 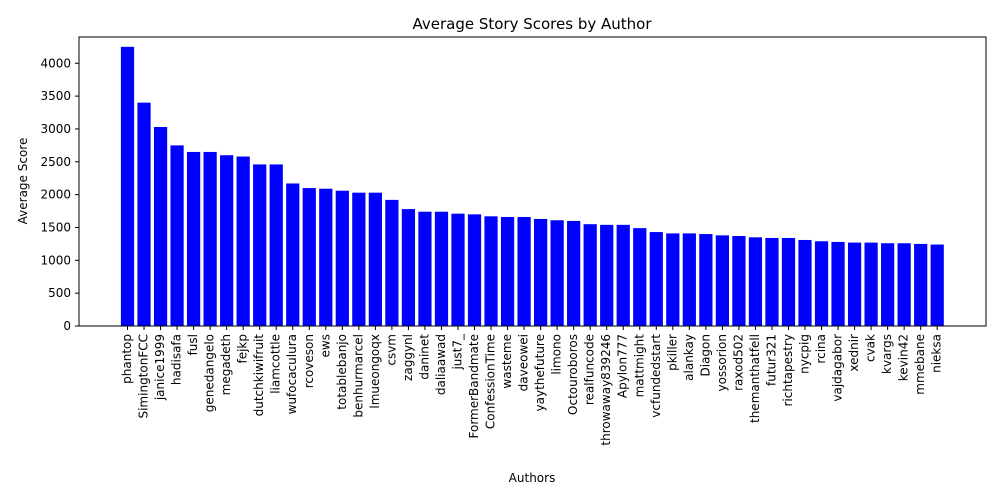 What do you see at coordinates (705, 355) in the screenshot?
I see `x-tick-label: Diagon` at bounding box center [705, 355].